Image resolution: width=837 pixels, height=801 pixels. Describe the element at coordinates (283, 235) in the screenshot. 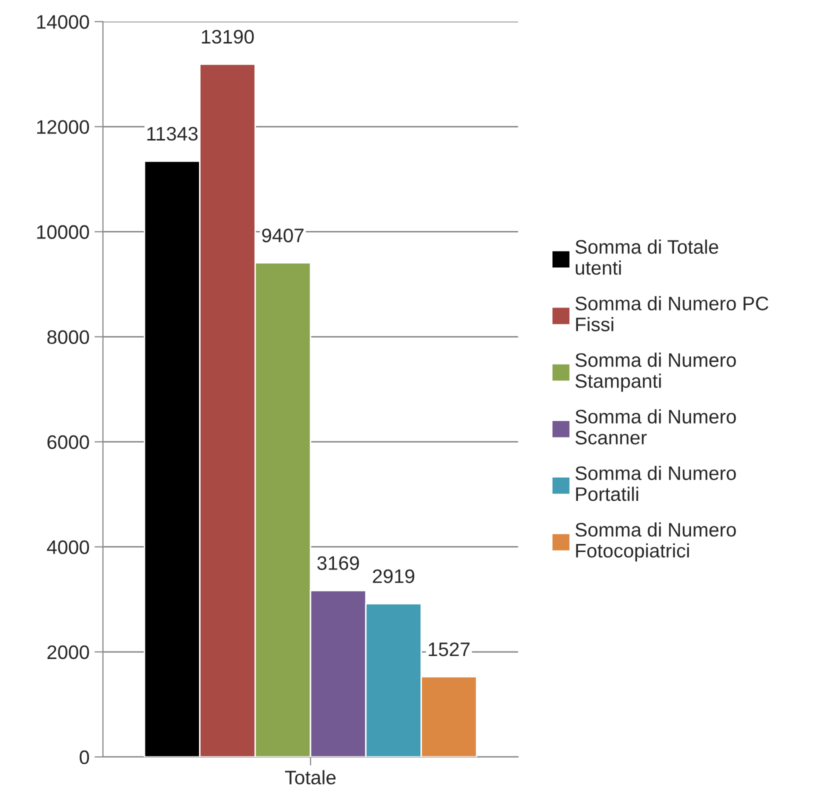

I see `data-label: 9407` at that location.